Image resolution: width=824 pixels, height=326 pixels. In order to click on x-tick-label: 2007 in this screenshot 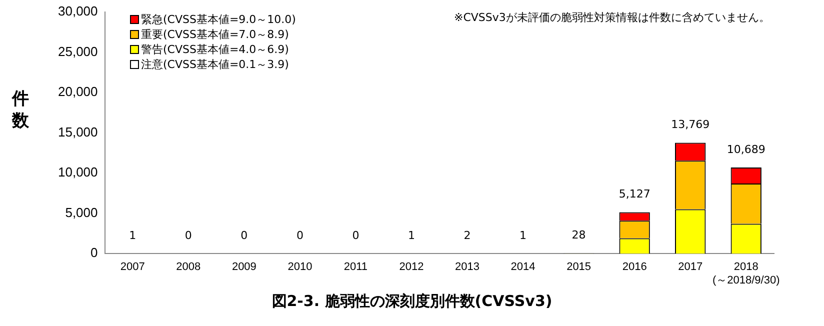, I will do `click(132, 267)`.